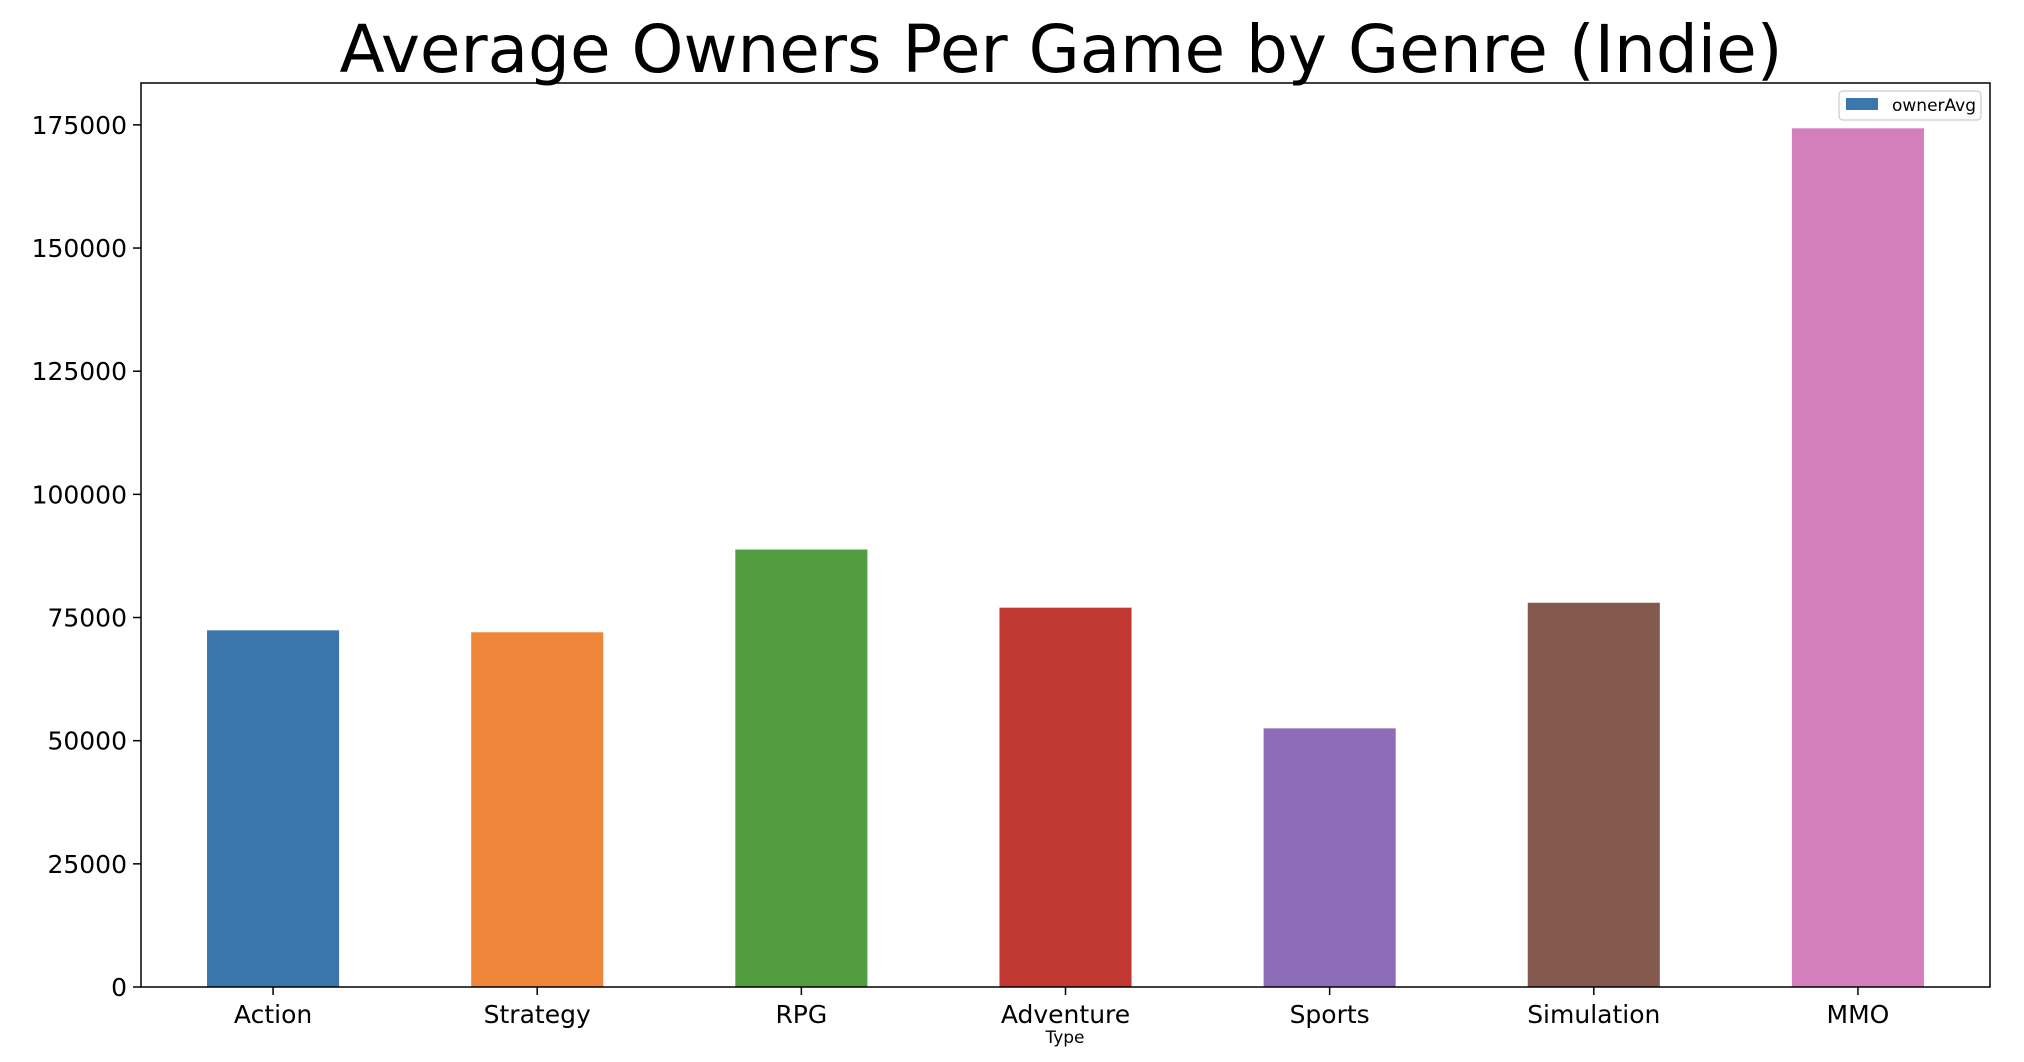 This screenshot has width=2024, height=1062. I want to click on y-tick-label: 150000, so click(79, 248).